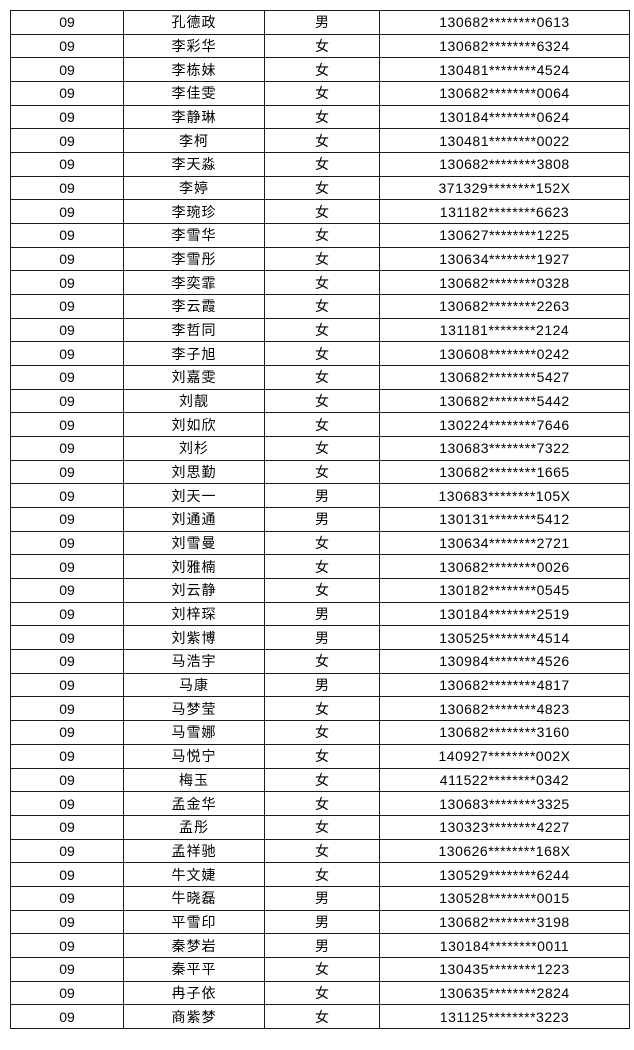 The image size is (634, 1050). I want to click on id-masked-cell: 130528********0015, so click(504, 898).